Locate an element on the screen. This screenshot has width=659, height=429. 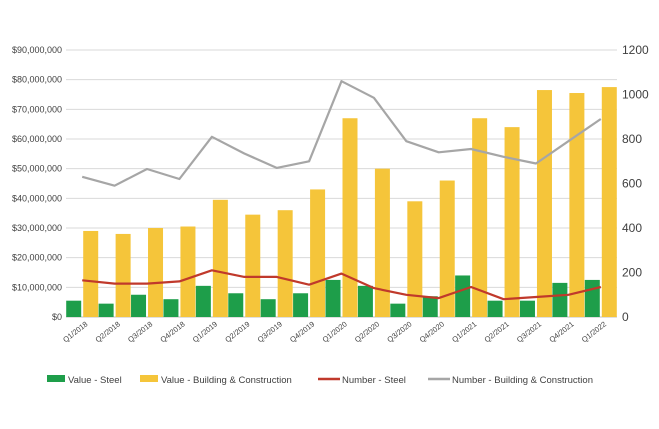
x-tick-label: Q1/2019 is located at coordinates (205, 331).